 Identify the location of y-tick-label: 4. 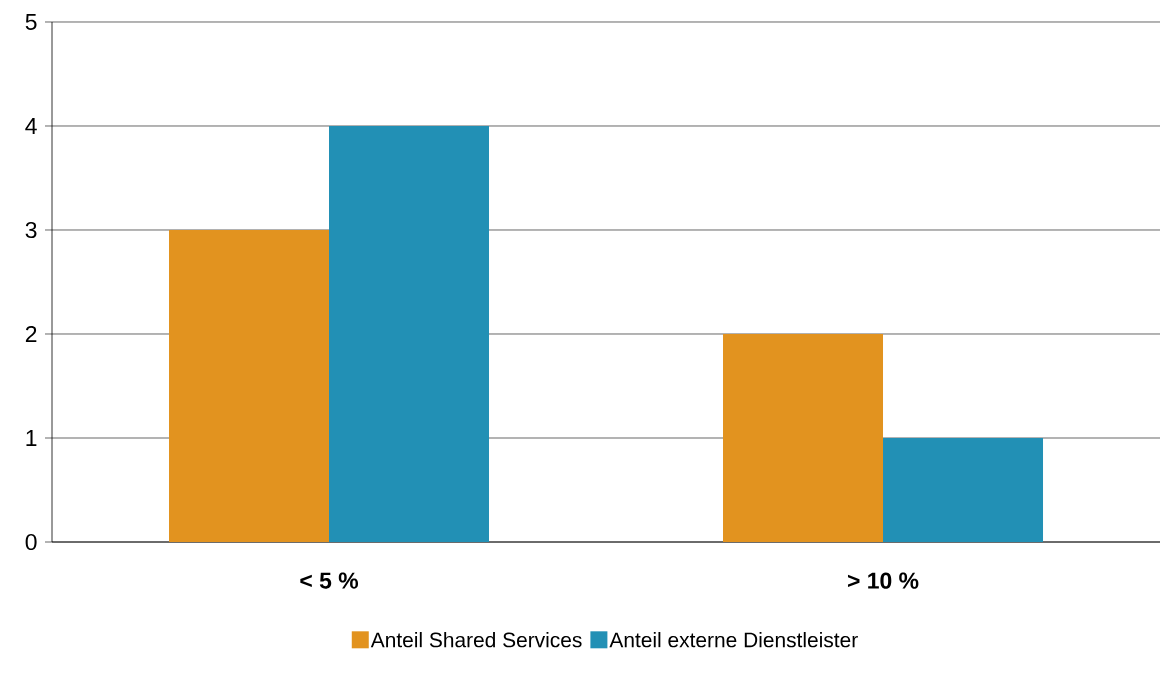
(31, 126).